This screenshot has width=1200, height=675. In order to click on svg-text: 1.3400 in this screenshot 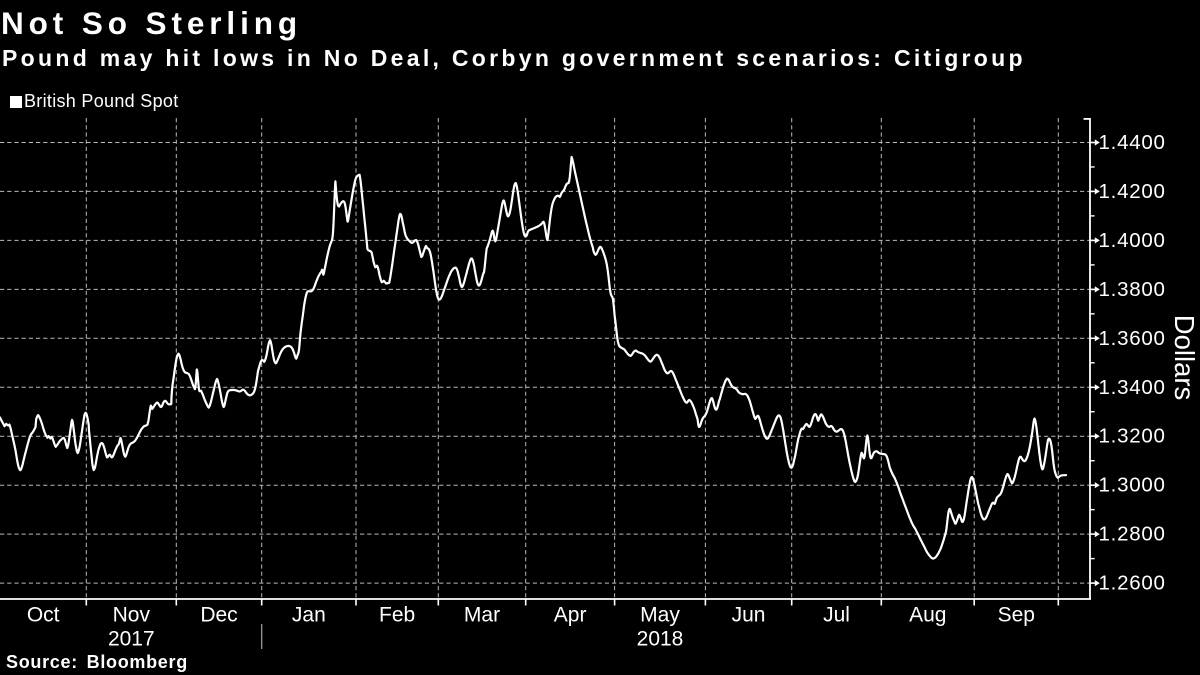, I will do `click(1132, 387)`.